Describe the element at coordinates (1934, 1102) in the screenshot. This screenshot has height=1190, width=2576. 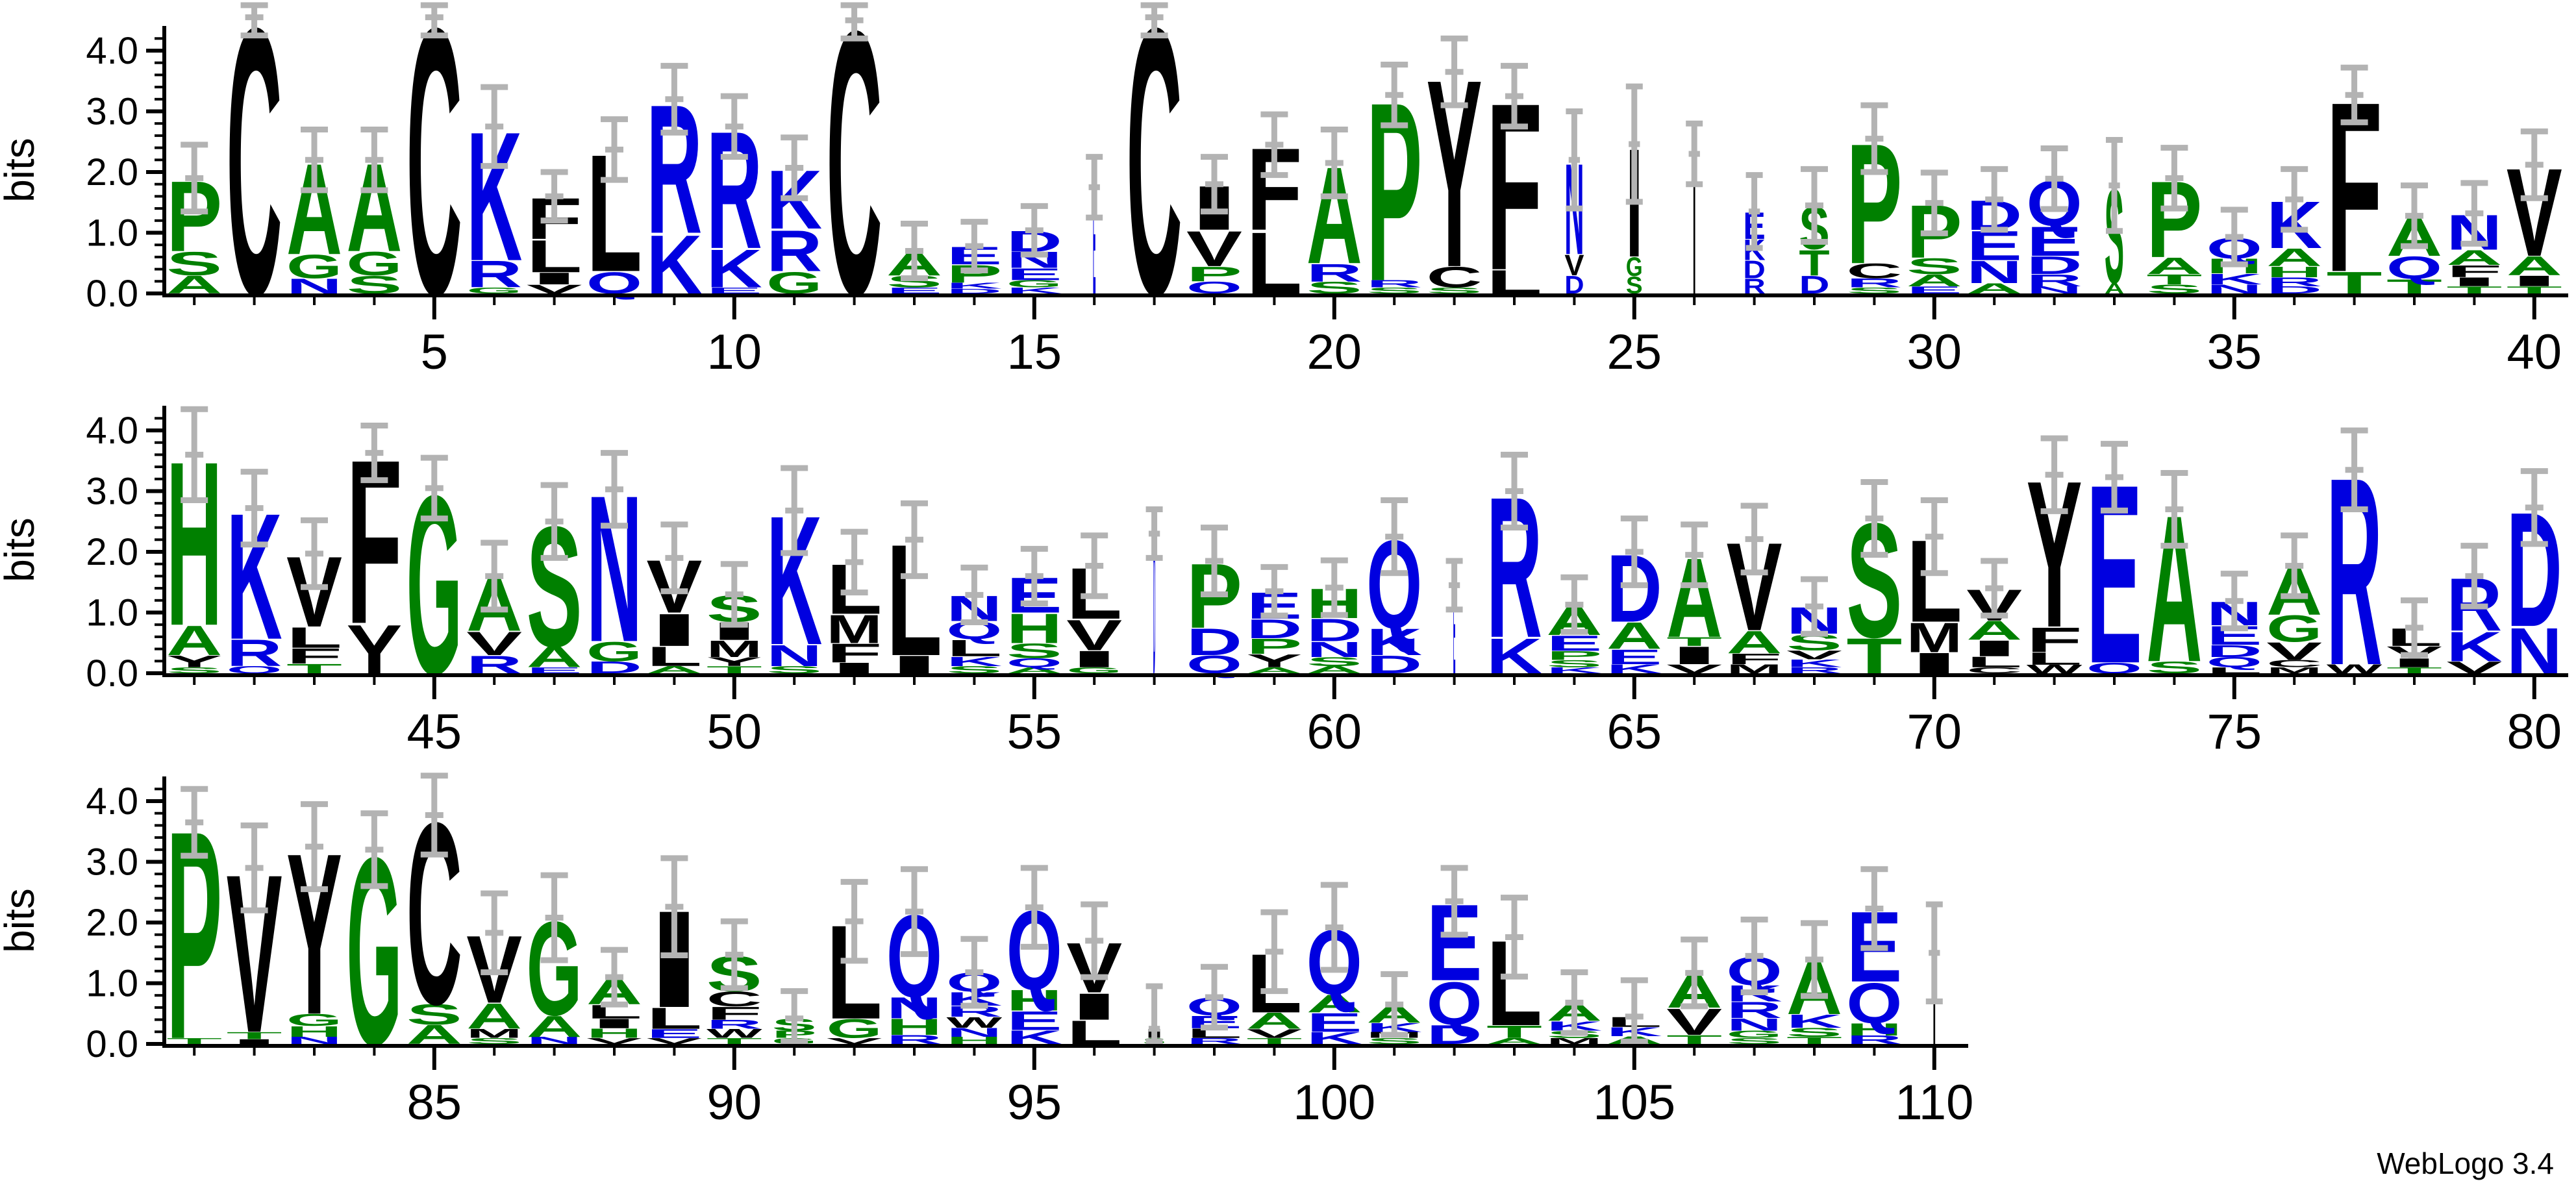
I see `x-tick-label: 110` at that location.